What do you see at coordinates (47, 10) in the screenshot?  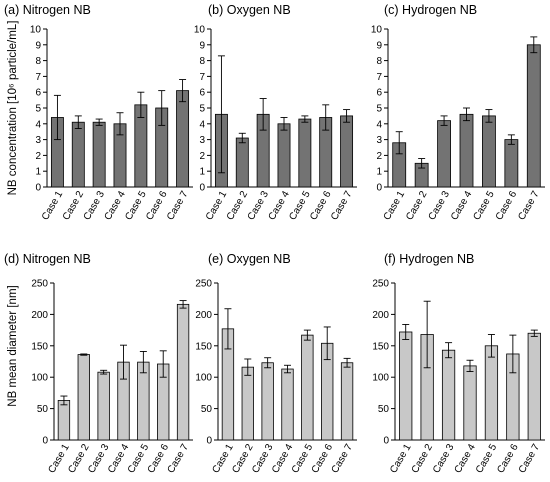 I see `panel-title: (a) Nitrogen NB` at bounding box center [47, 10].